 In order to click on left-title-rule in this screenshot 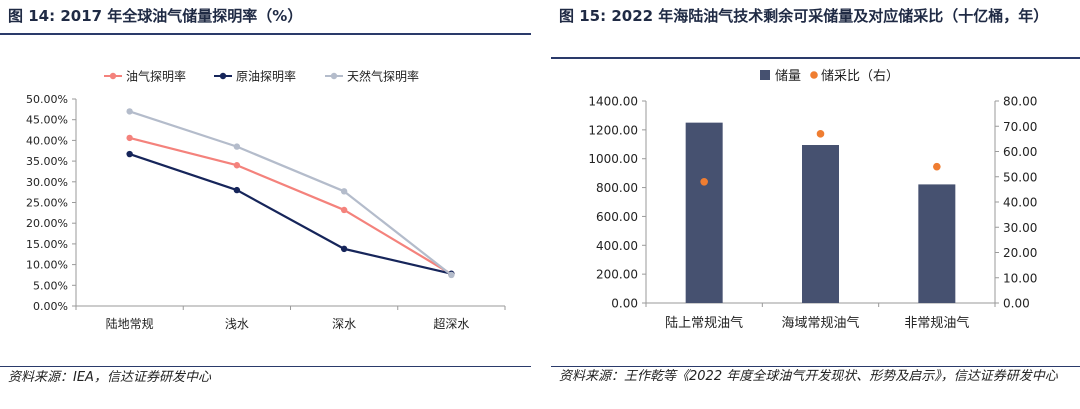, I will do `click(265, 34)`.